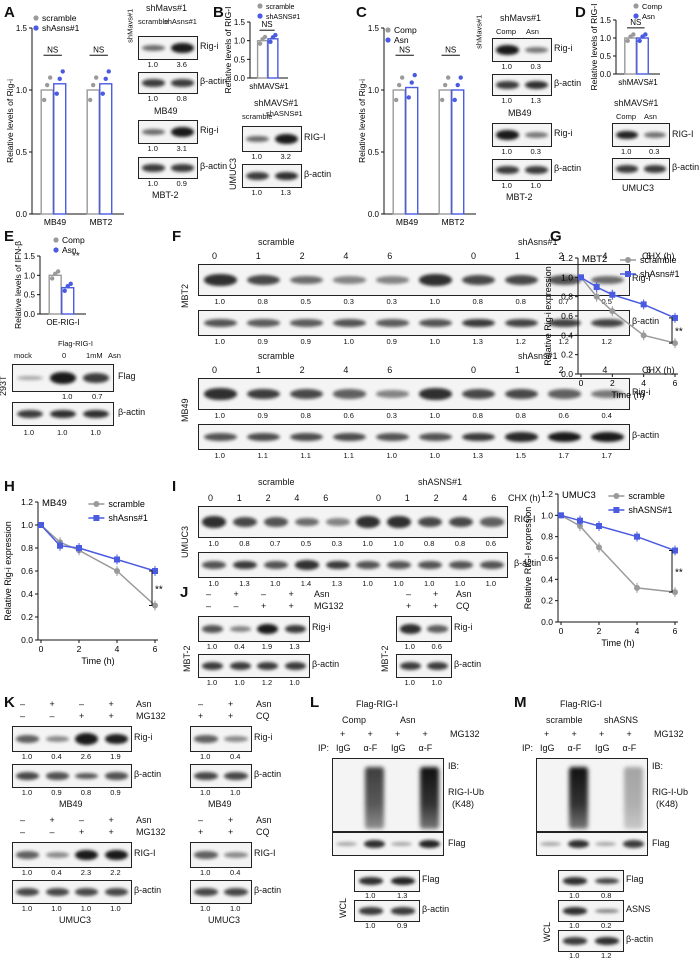 This screenshot has height=960, width=700. What do you see at coordinates (343, 908) in the screenshot?
I see `cell-line-label: WCL` at bounding box center [343, 908].